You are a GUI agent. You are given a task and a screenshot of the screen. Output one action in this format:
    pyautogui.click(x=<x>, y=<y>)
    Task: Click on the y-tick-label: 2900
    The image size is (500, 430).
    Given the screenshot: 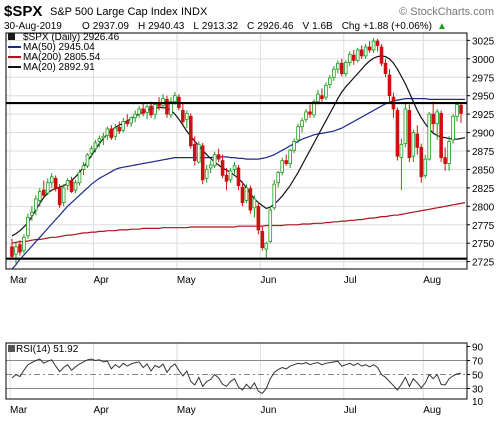 What is the action you would take?
    pyautogui.click(x=483, y=134)
    